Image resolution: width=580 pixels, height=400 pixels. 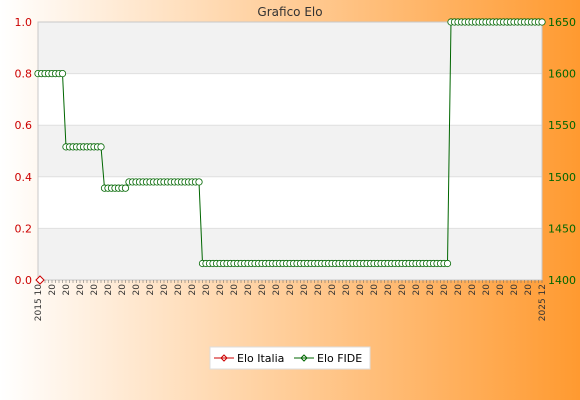 What do you see at coordinates (40, 280) in the screenshot?
I see `data-point-elo-italia` at bounding box center [40, 280].